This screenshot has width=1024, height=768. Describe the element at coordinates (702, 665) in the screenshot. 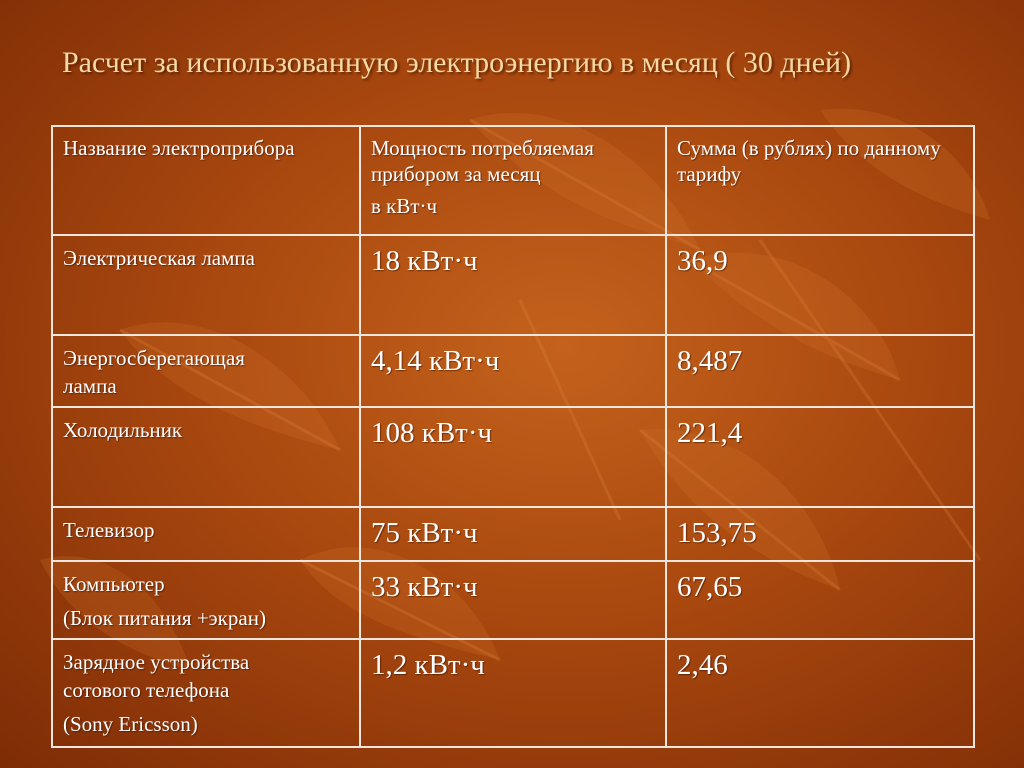

I see `sum-value: 2,46` at that location.